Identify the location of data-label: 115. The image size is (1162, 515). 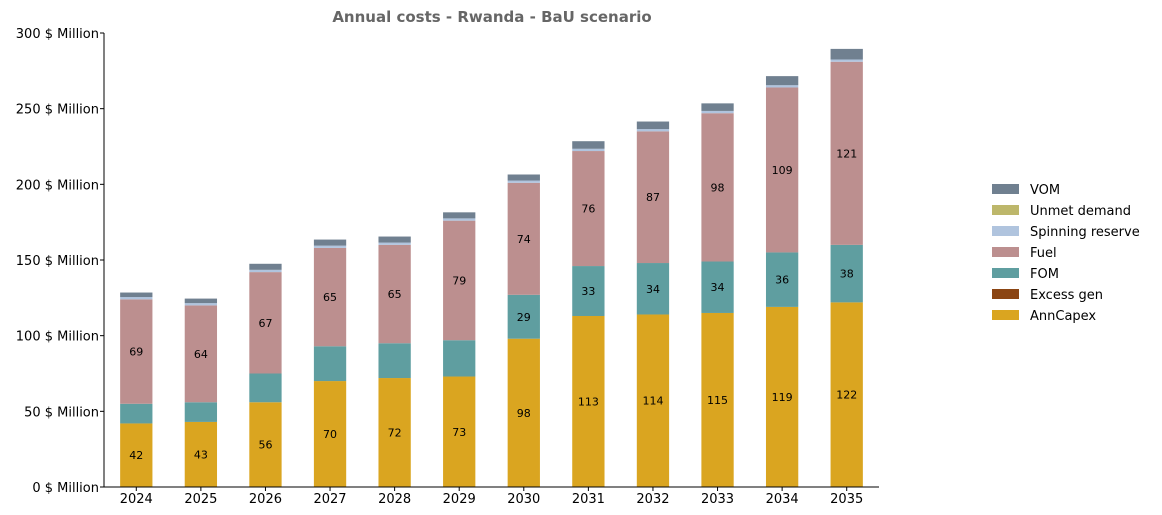
(717, 400).